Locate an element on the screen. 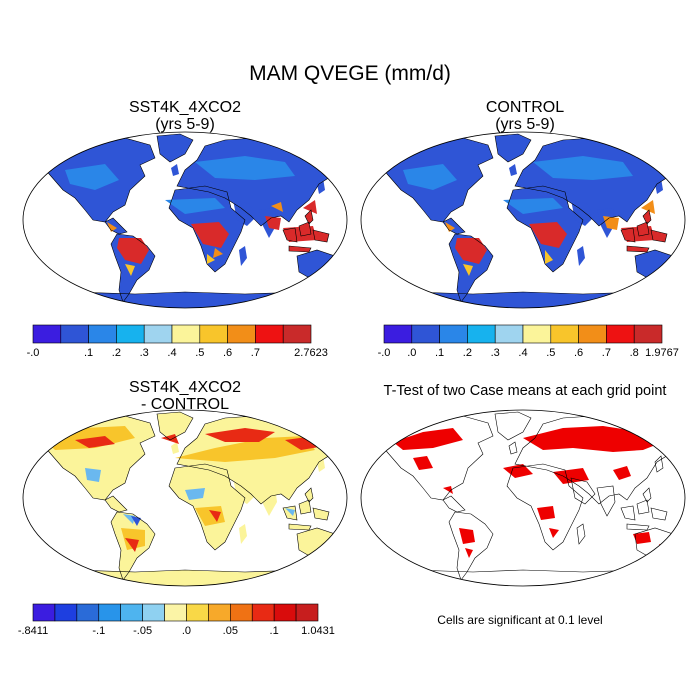  panel-c-title: SST4K_4XCO2 - CONTROL is located at coordinates (185, 396).